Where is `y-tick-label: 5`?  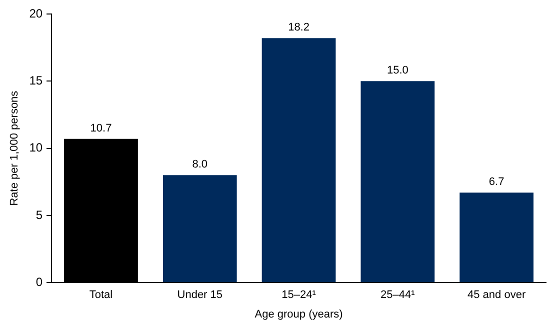
y-tick-label: 5 is located at coordinates (39, 215).